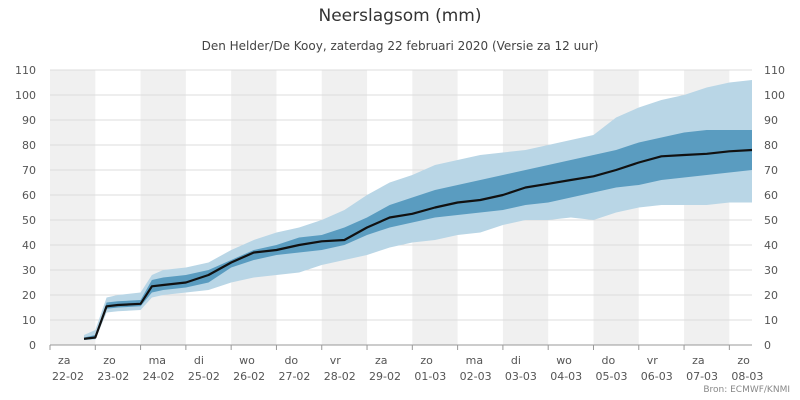 Image resolution: width=800 pixels, height=400 pixels. What do you see at coordinates (294, 376) in the screenshot?
I see `x-tick-date: 27-02` at bounding box center [294, 376].